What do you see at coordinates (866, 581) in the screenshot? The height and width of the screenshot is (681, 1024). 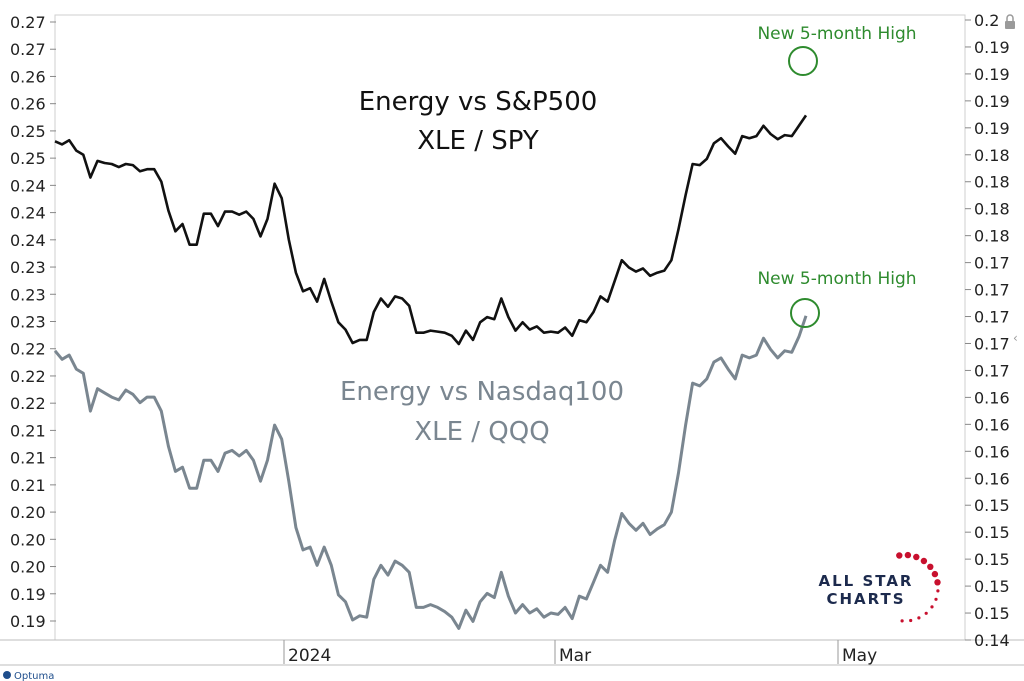 I see `logo-line-1: ALL STAR` at bounding box center [866, 581].